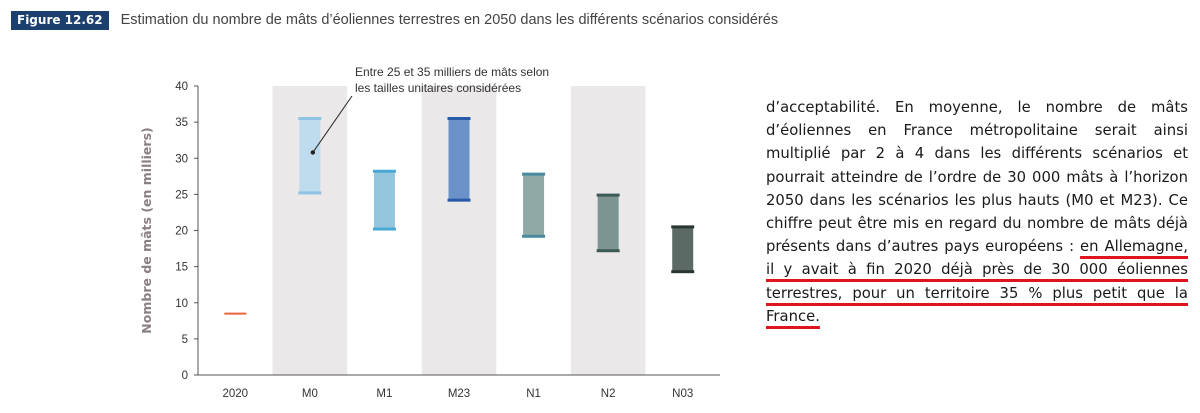  What do you see at coordinates (181, 304) in the screenshot?
I see `y-tick-label: 10` at bounding box center [181, 304].